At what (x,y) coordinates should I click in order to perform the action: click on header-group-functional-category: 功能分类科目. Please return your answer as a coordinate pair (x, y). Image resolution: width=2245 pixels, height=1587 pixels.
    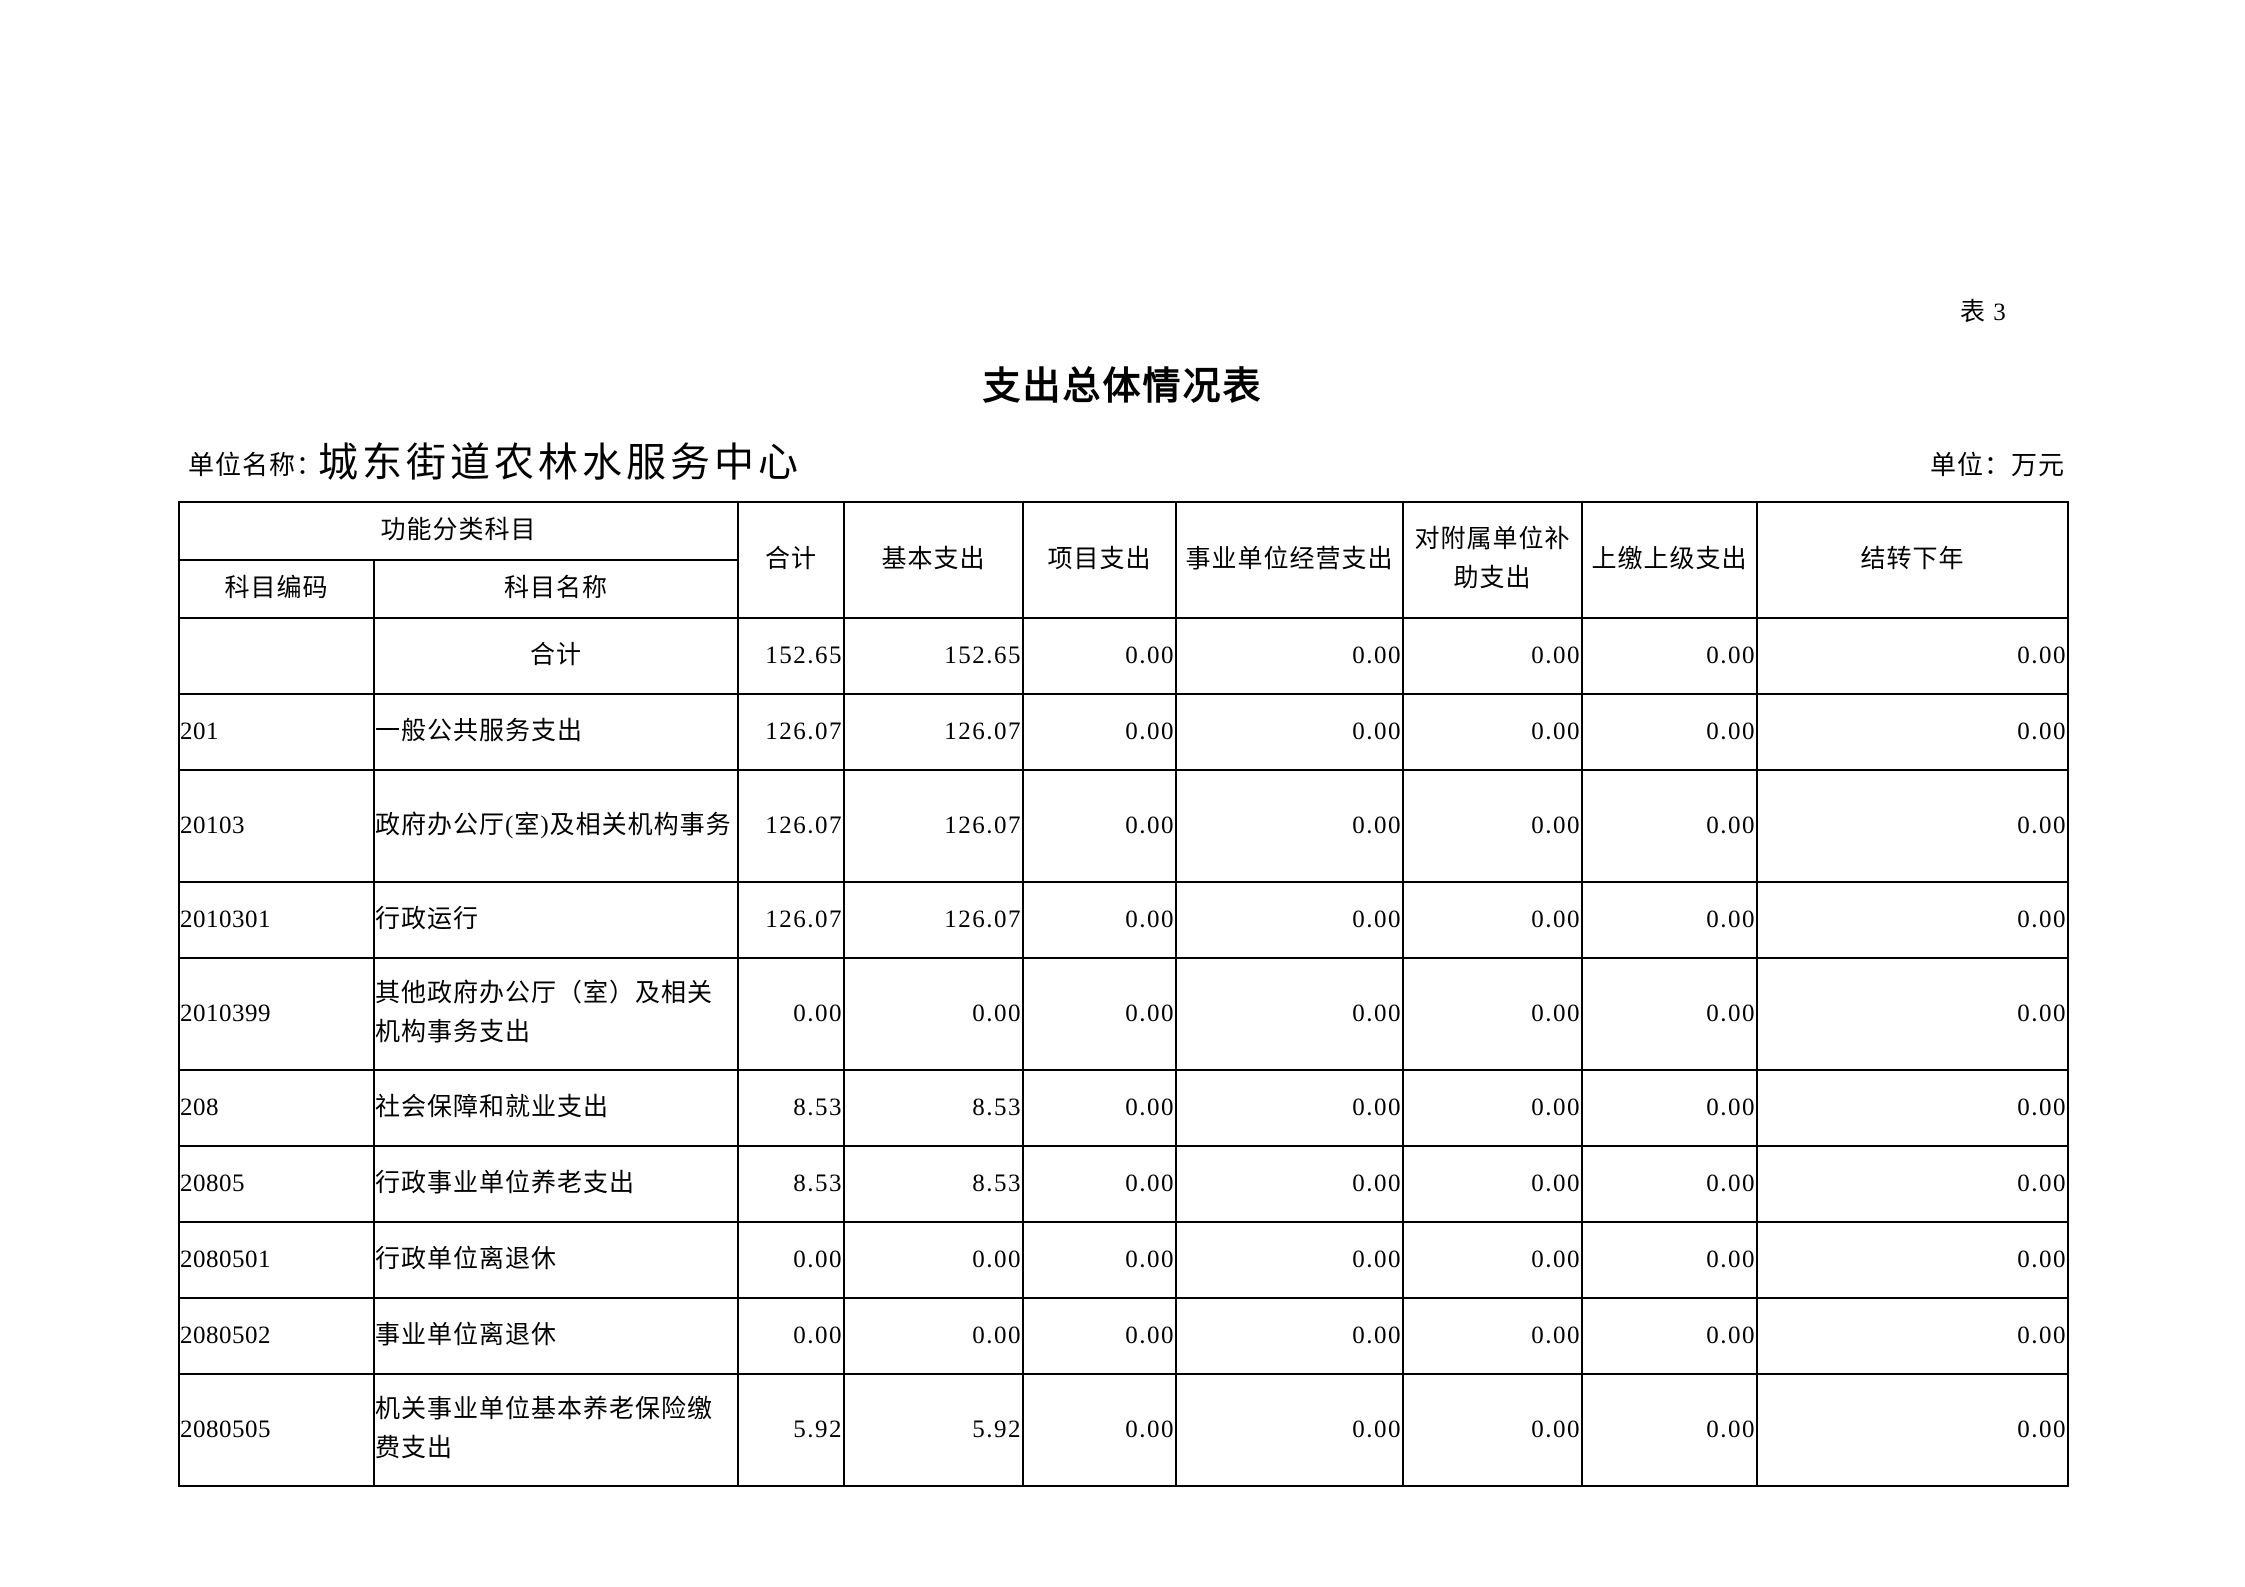
    Looking at the image, I should click on (458, 531).